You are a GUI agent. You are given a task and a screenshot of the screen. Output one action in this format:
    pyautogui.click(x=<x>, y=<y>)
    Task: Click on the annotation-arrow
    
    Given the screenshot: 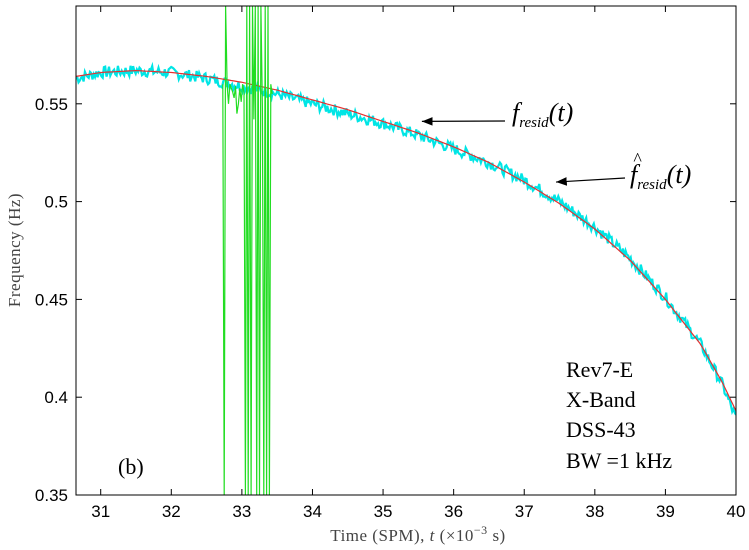 What is the action you would take?
    pyautogui.click(x=590, y=181)
    